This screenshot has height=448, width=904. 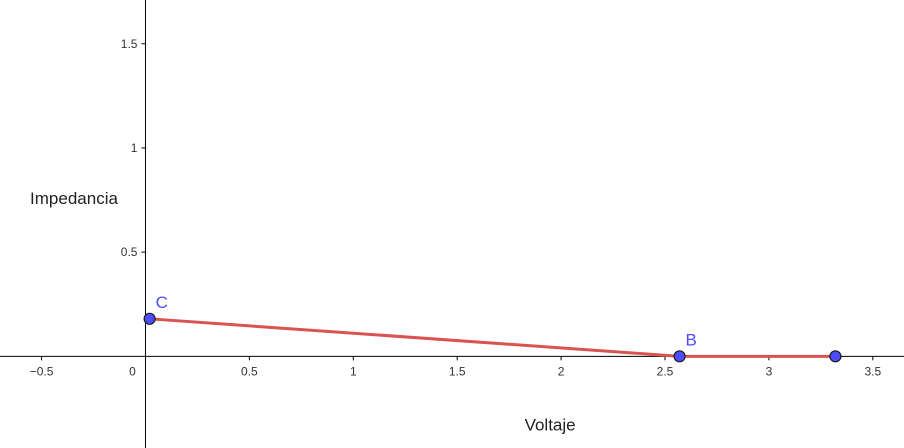 What do you see at coordinates (353, 371) in the screenshot?
I see `x-tick-label: 1` at bounding box center [353, 371].